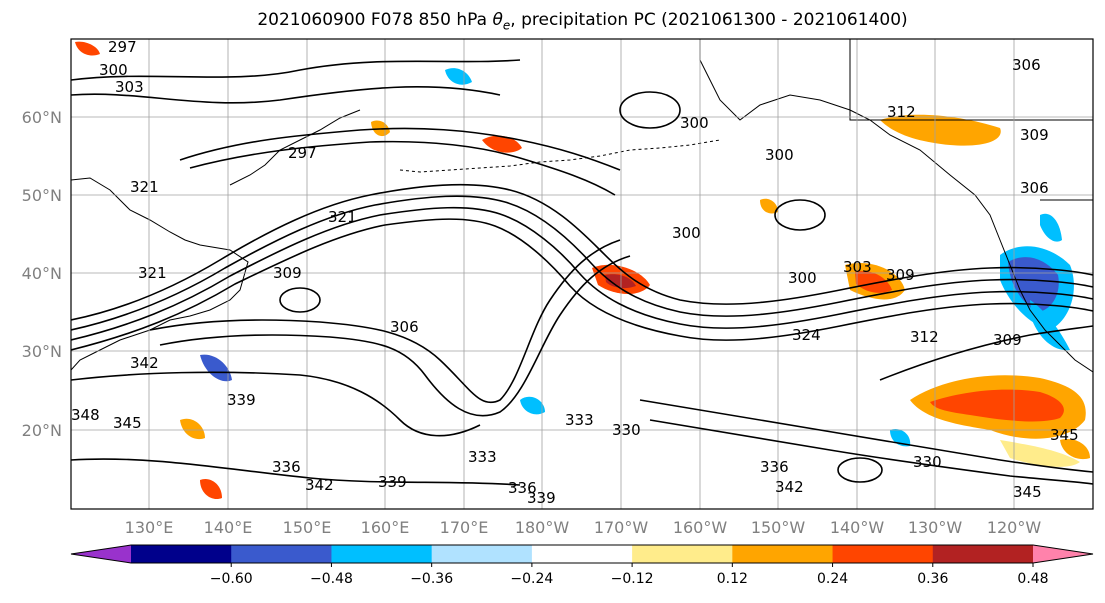 Image resolution: width=1105 pixels, height=603 pixels. What do you see at coordinates (582, 554) in the screenshot?
I see `colorbar-outline` at bounding box center [582, 554].